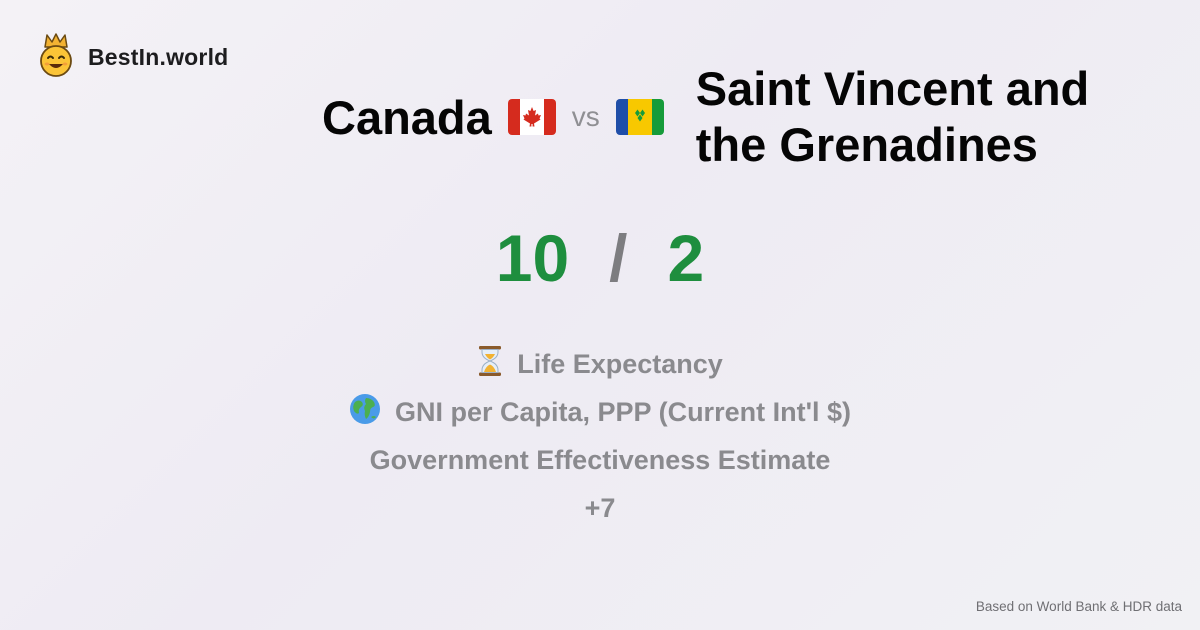 This screenshot has height=630, width=1200. What do you see at coordinates (892, 116) in the screenshot?
I see `country-b-name: Saint Vincent and the Grenadines` at bounding box center [892, 116].